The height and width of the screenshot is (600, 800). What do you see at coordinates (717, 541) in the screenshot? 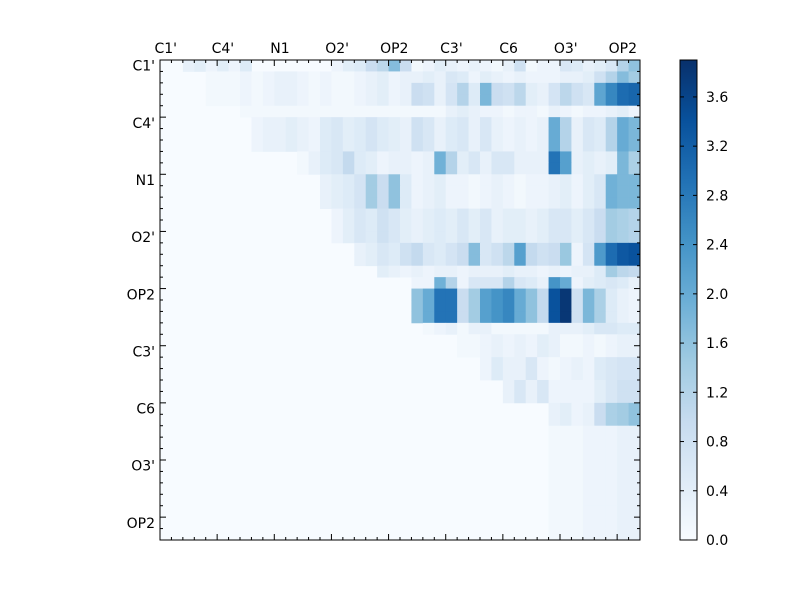
I see `colorbar-tick-label: 0.0` at bounding box center [717, 541].